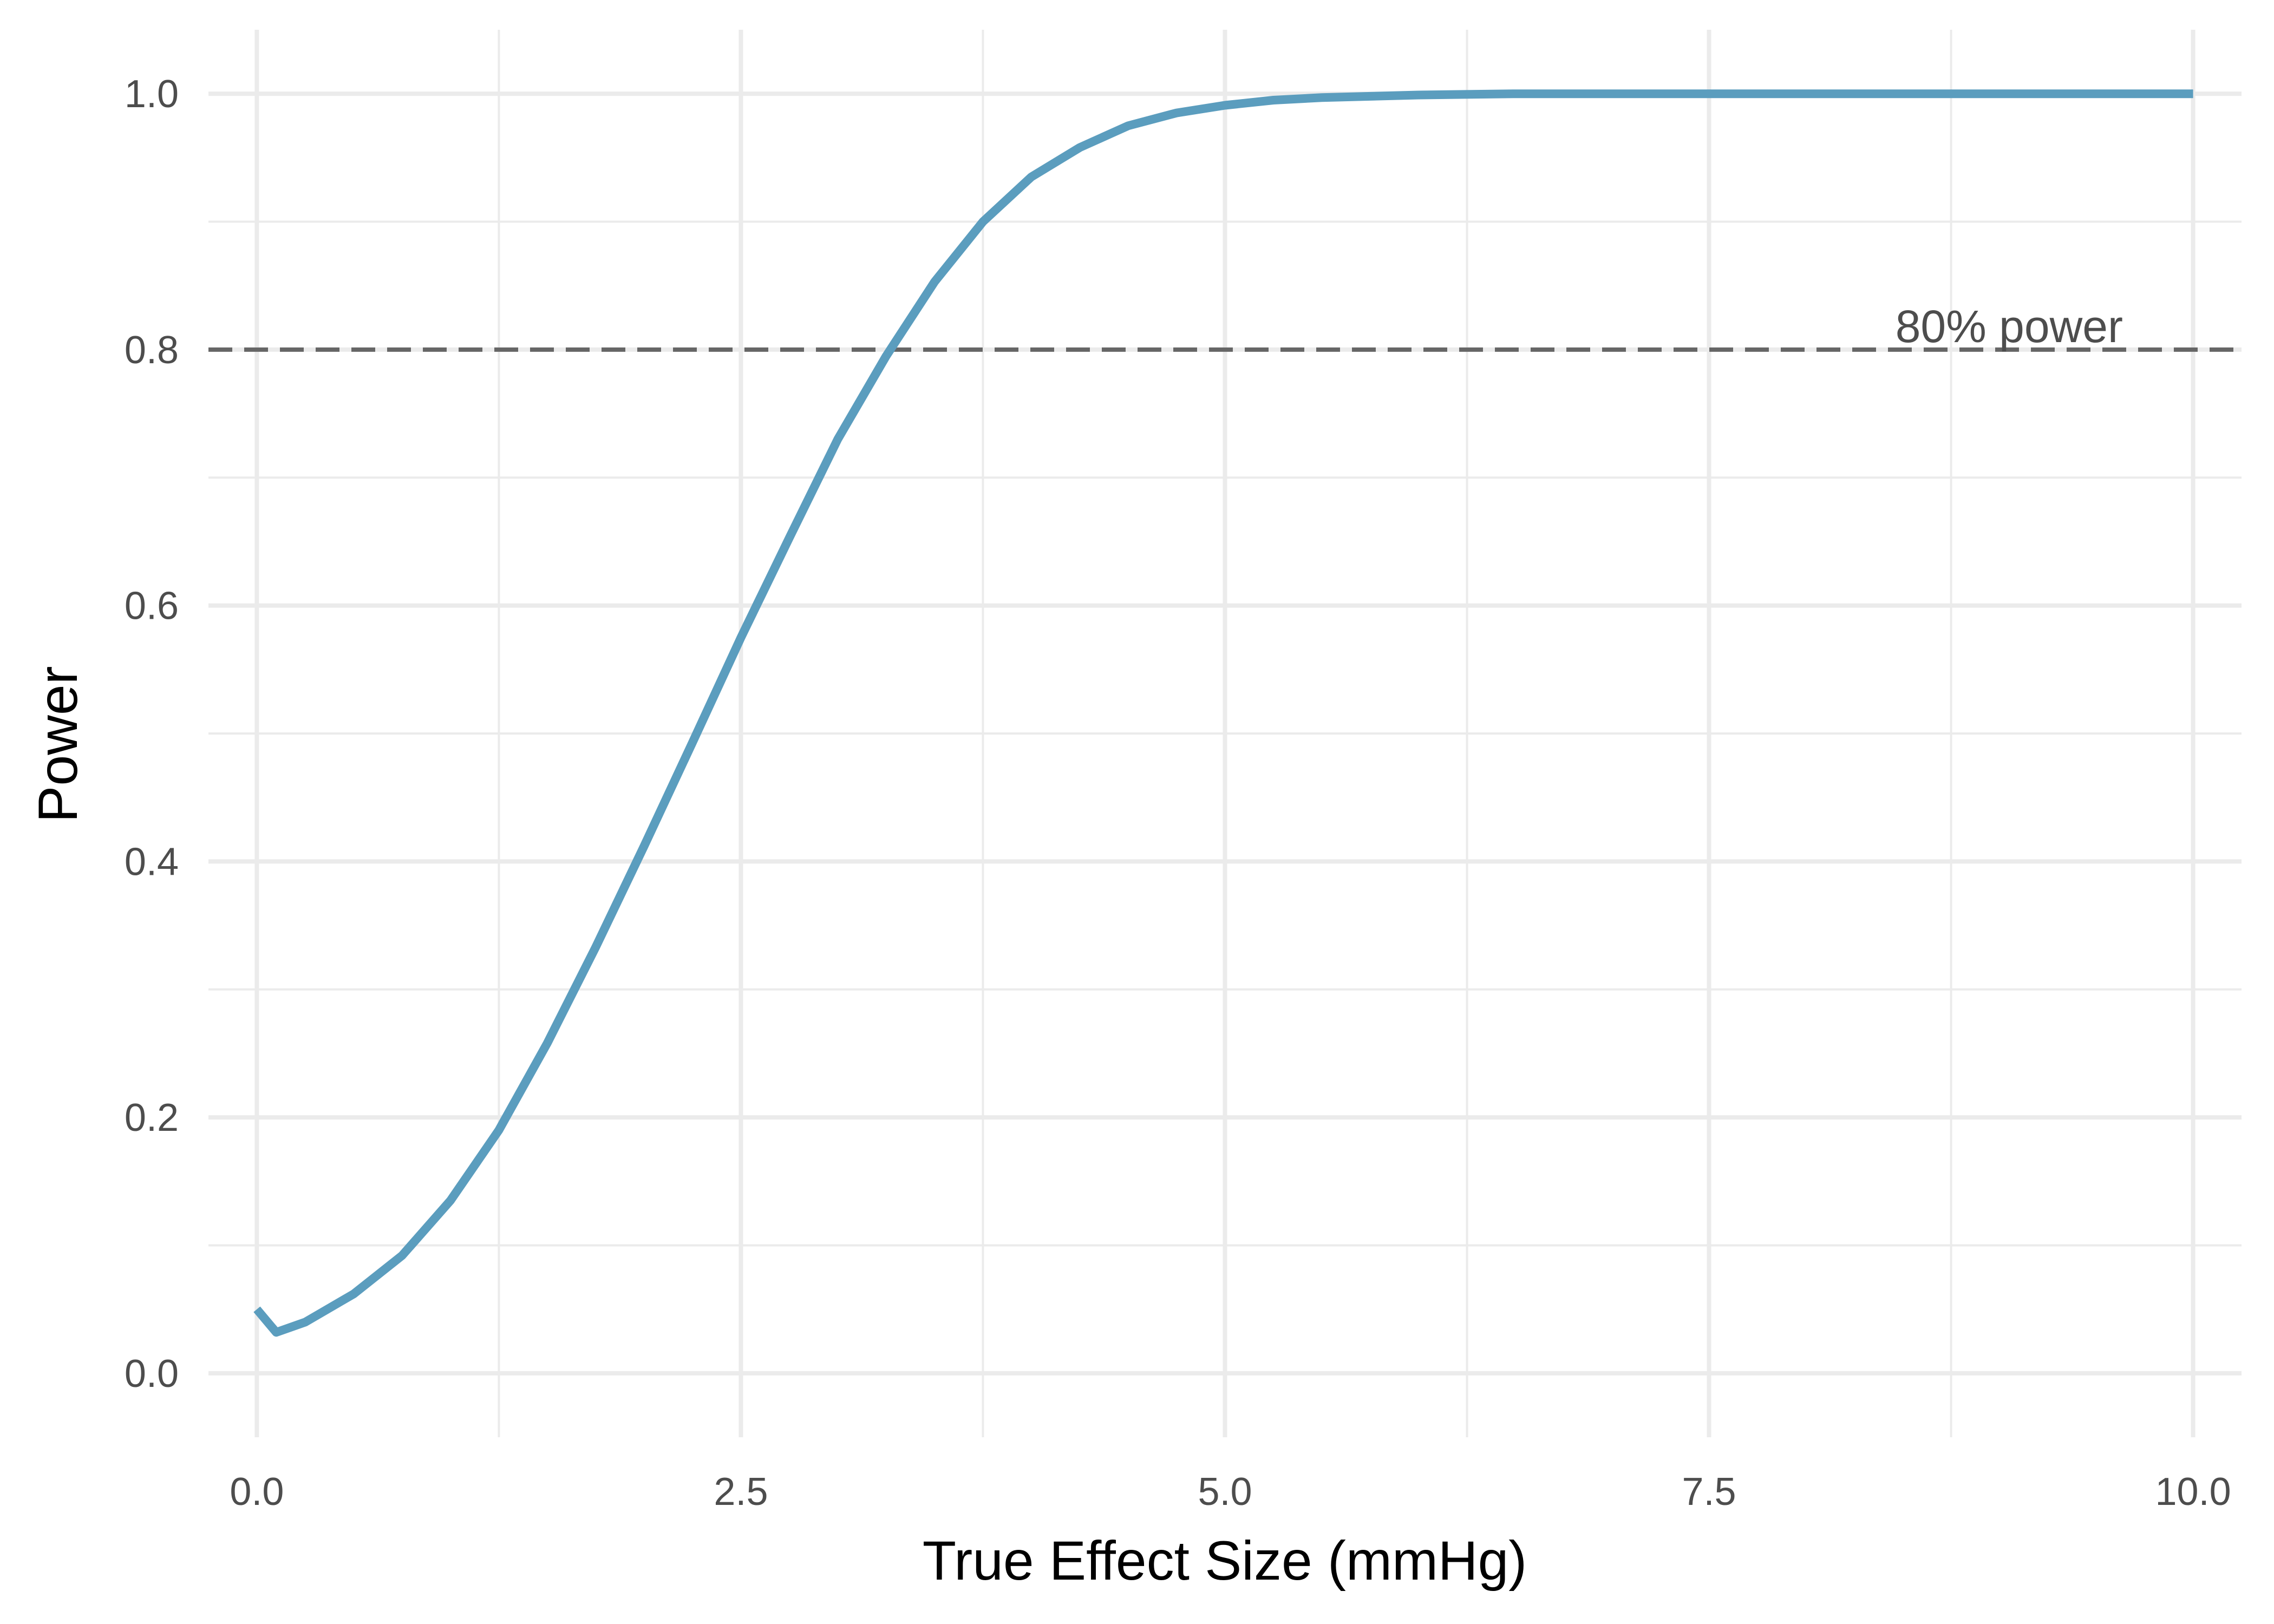 The width and height of the screenshot is (2274, 1624). Describe the element at coordinates (58, 744) in the screenshot. I see `y-axis-title: Power` at that location.